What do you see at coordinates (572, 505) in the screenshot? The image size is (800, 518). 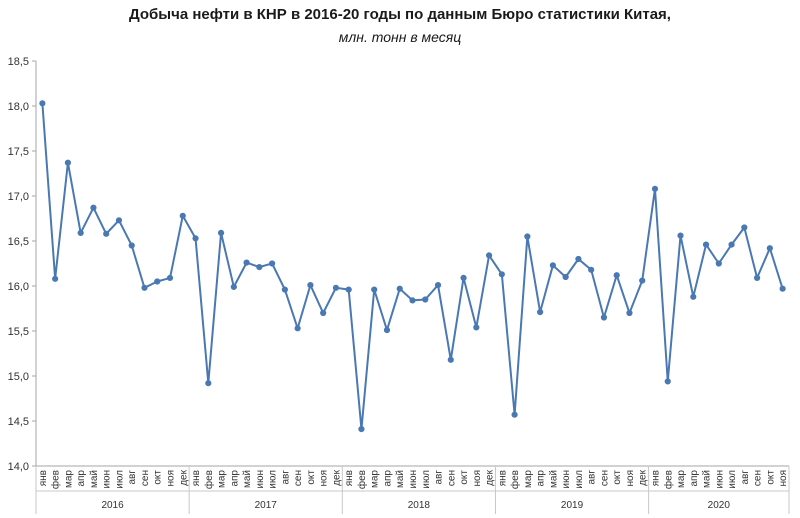 I see `year-label: 2019` at bounding box center [572, 505].